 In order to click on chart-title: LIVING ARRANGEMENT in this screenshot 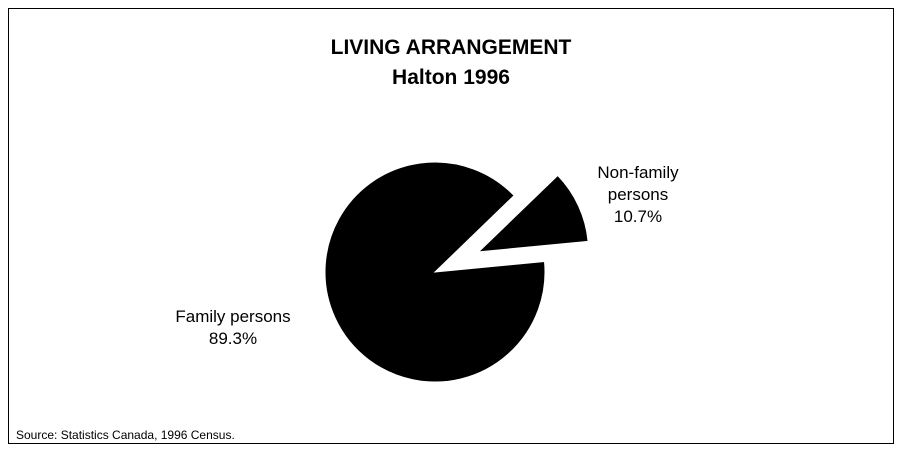, I will do `click(451, 47)`.